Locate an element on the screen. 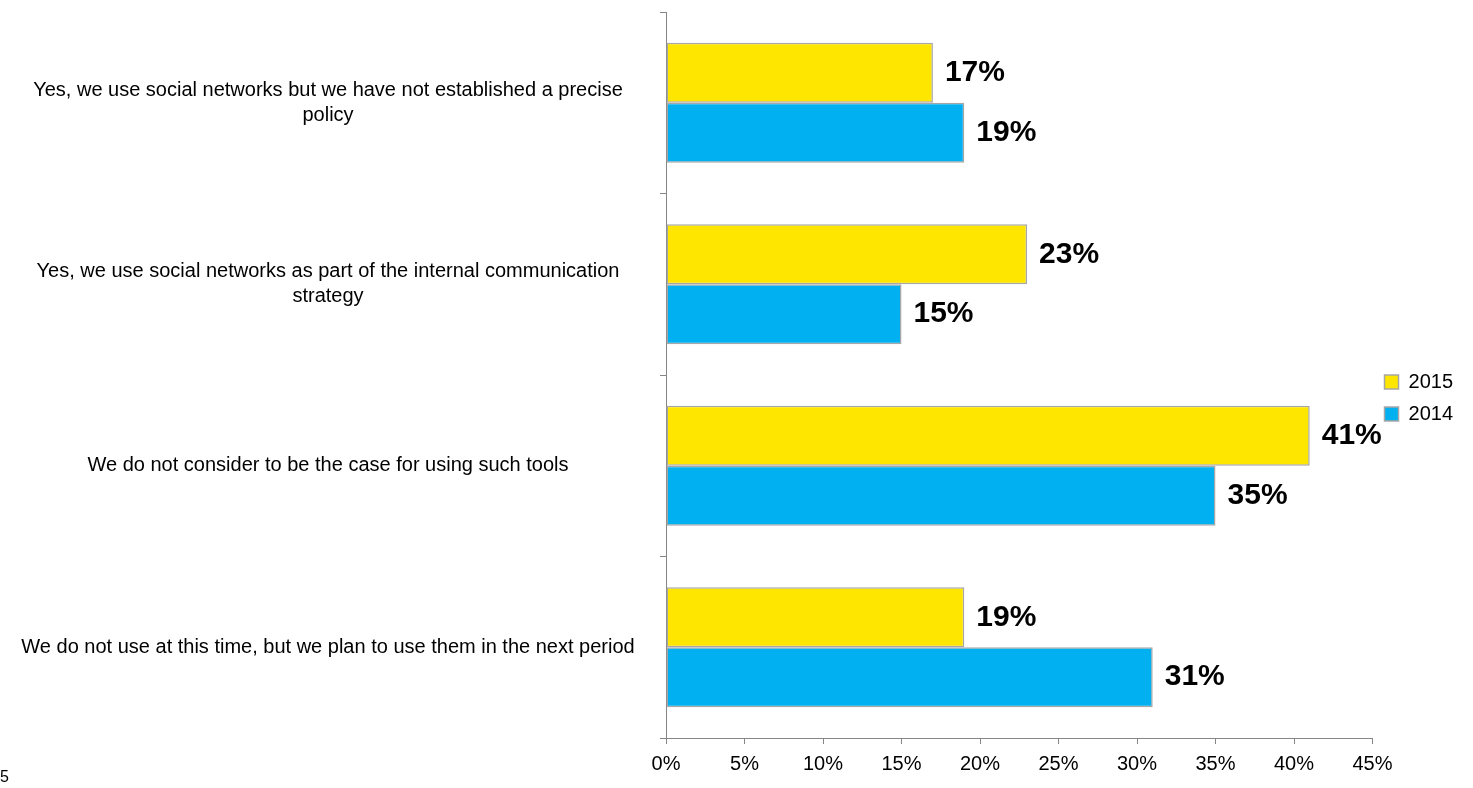  data-label: 23% is located at coordinates (1069, 252).